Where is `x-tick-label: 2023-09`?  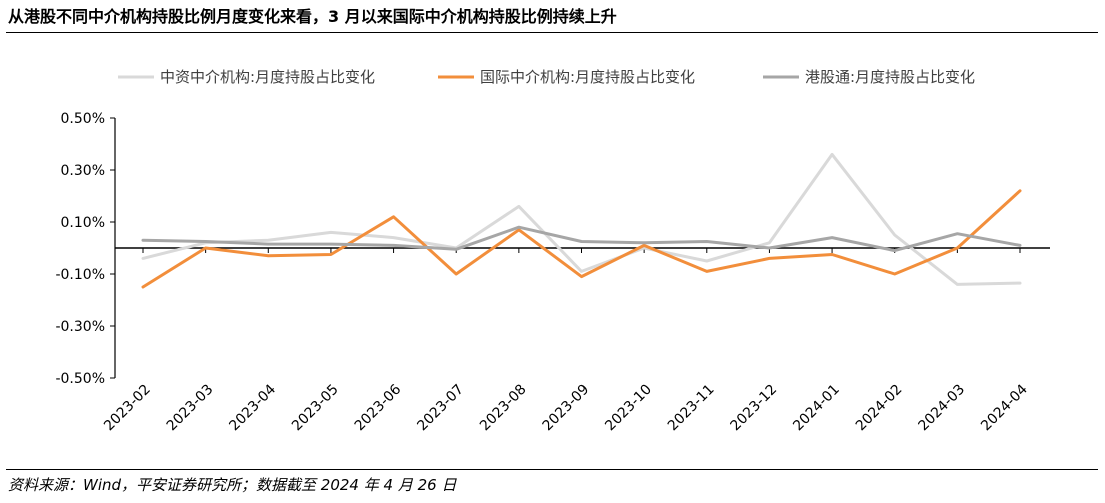 x-tick-label: 2023-09 is located at coordinates (566, 408).